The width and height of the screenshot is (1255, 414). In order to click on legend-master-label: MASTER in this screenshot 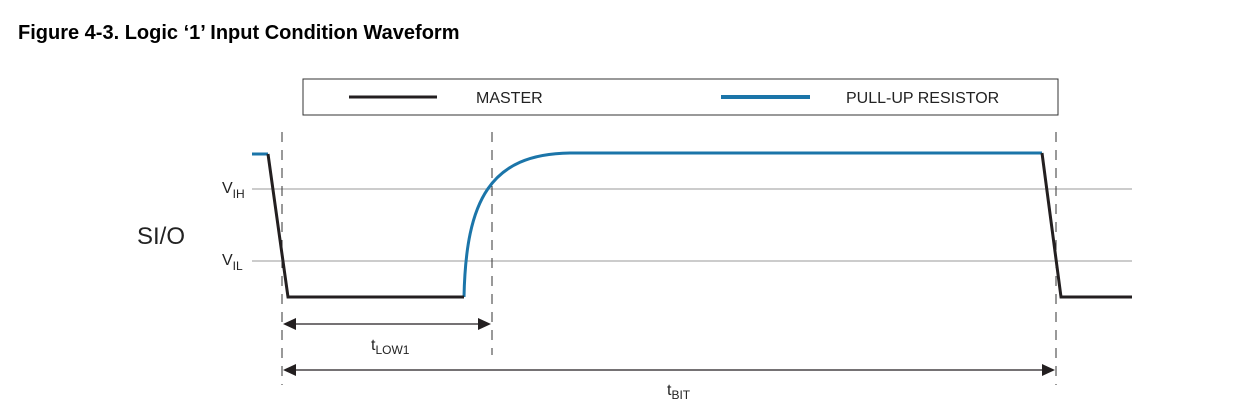, I will do `click(509, 98)`.